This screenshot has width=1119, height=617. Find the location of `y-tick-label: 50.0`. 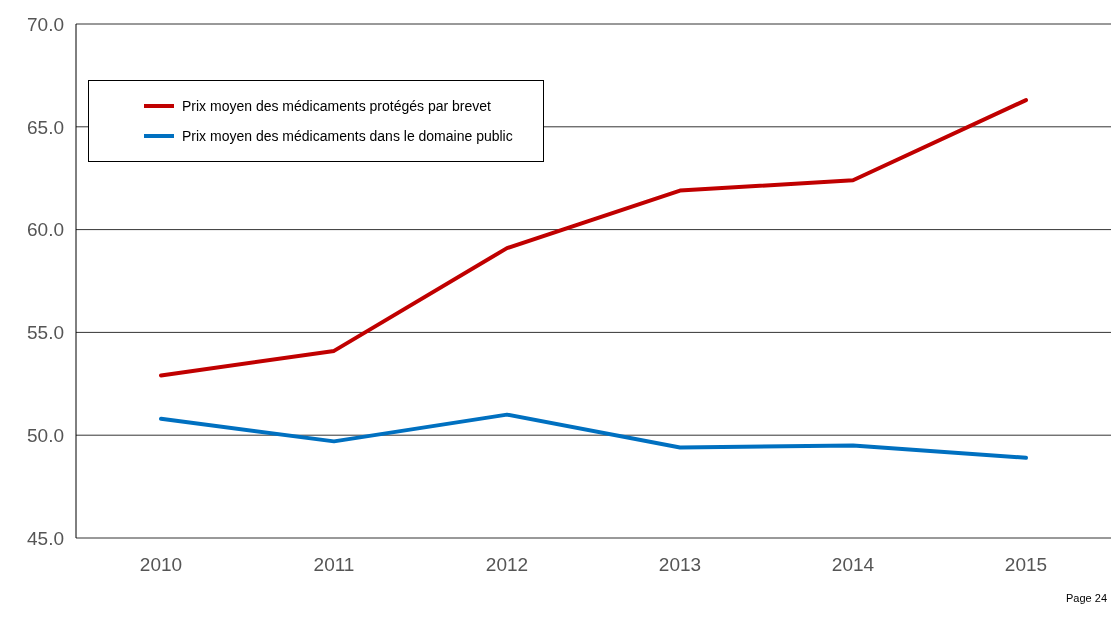

y-tick-label: 50.0 is located at coordinates (45, 435).